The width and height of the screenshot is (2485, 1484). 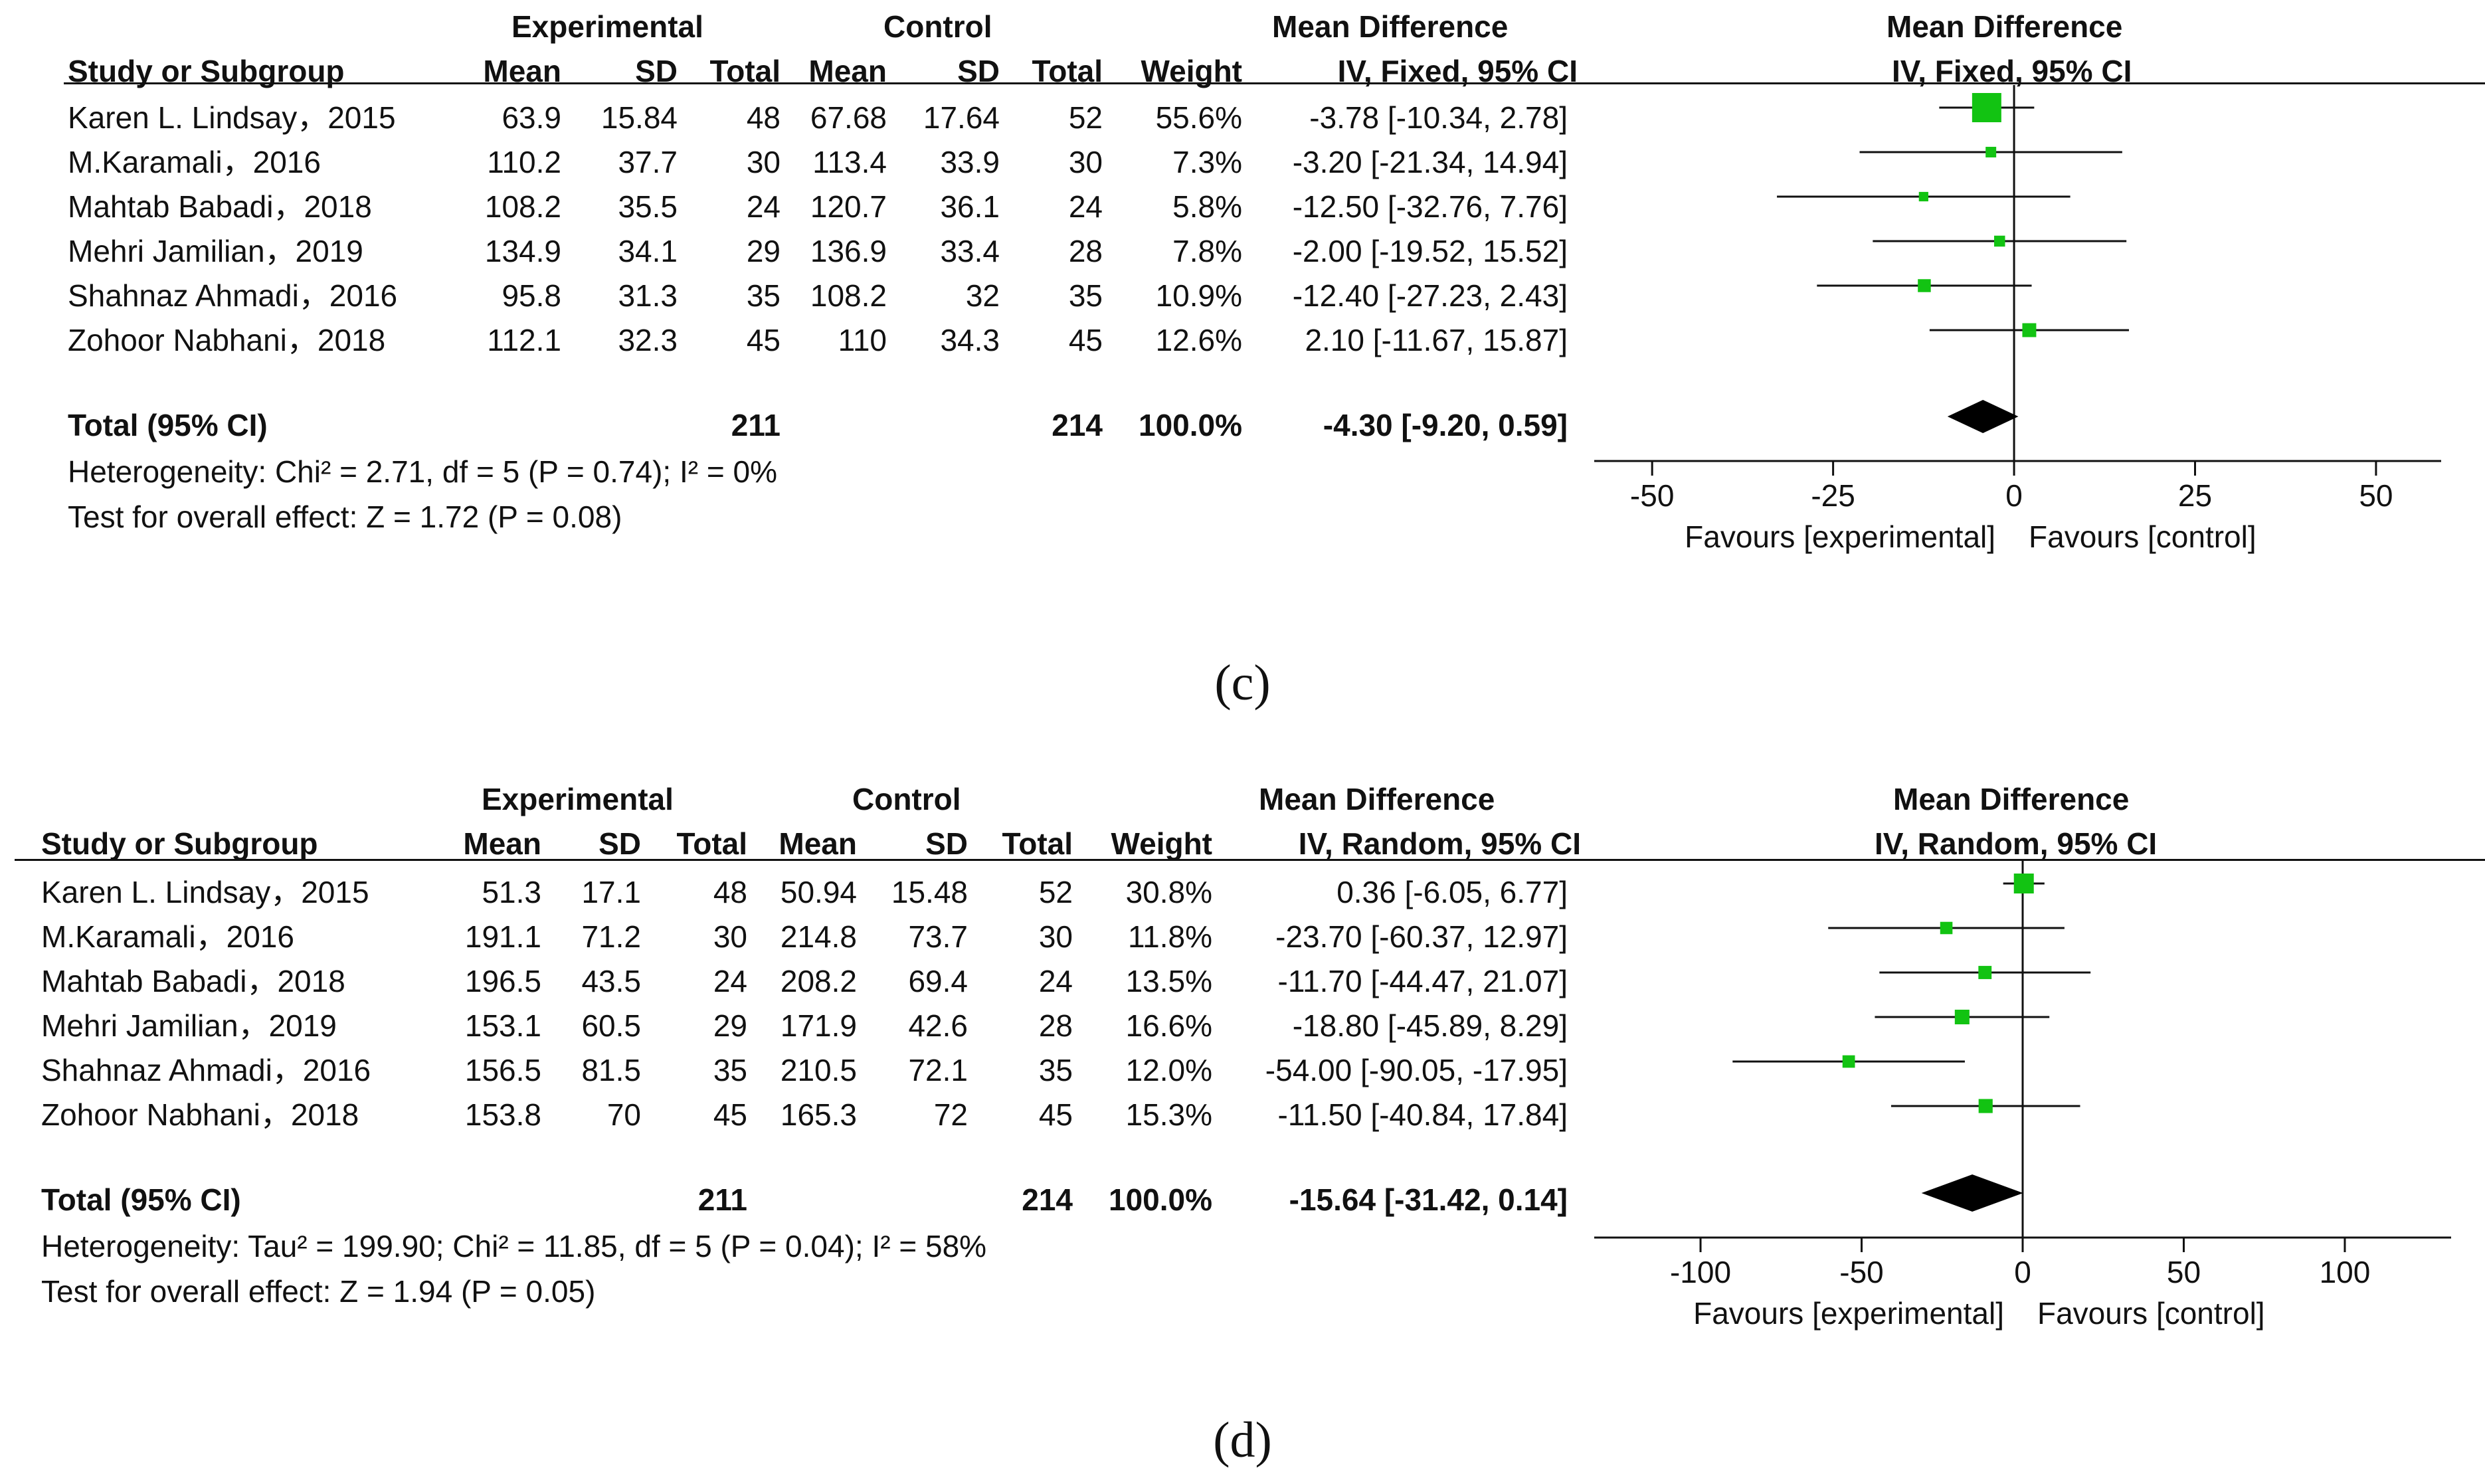 What do you see at coordinates (611, 892) in the screenshot?
I see `exp-sd: 17.1` at bounding box center [611, 892].